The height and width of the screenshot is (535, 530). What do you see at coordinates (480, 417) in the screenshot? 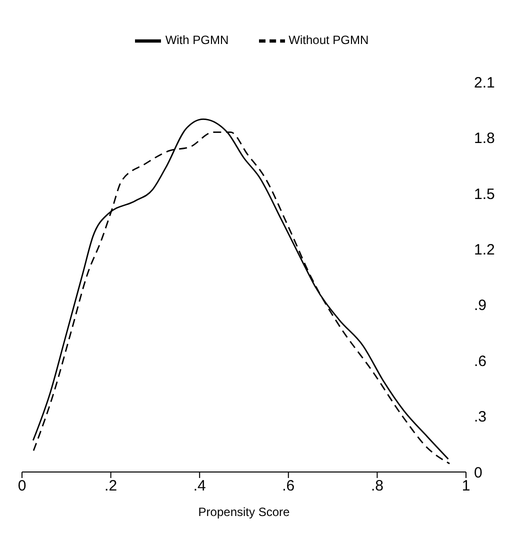
I see `y-tick-label: .3` at bounding box center [480, 417].